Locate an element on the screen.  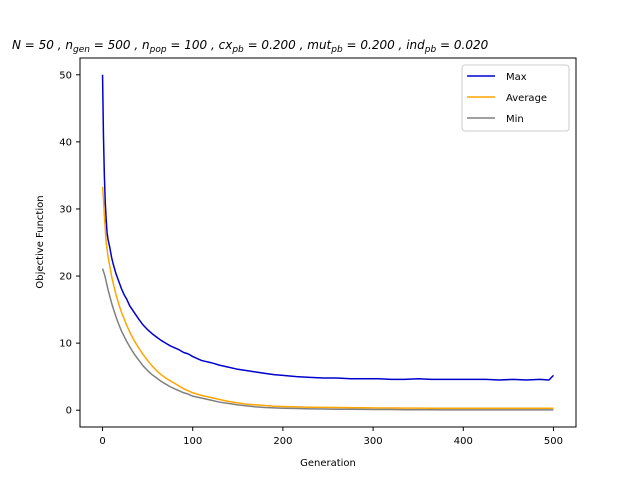
y-tick-label: 40 is located at coordinates (65, 142).